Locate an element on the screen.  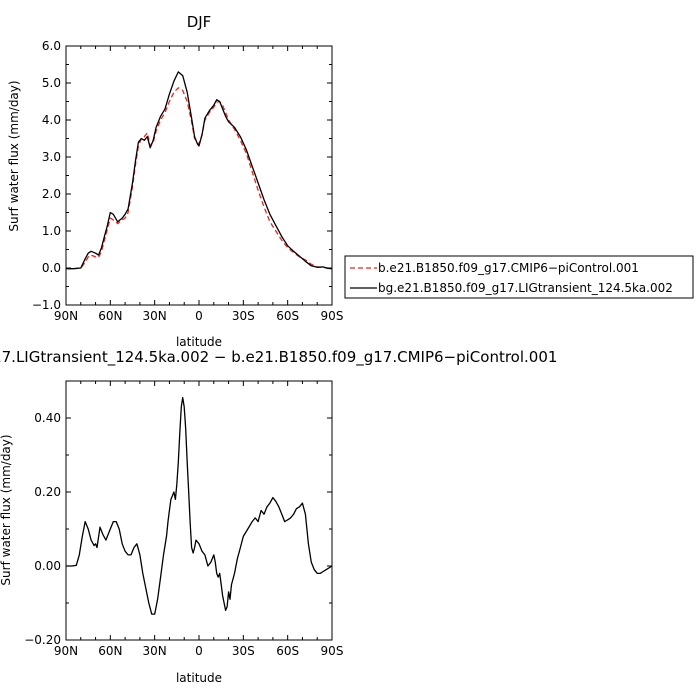
bottom-plot-frame is located at coordinates (199, 510).